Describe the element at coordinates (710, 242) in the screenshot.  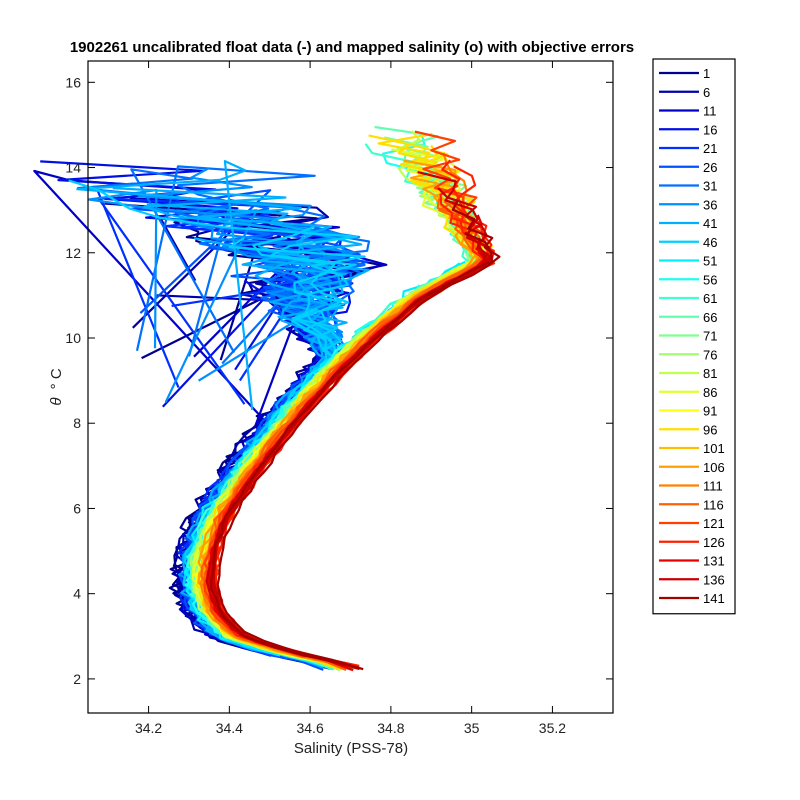
I see `legend-label: 46` at that location.